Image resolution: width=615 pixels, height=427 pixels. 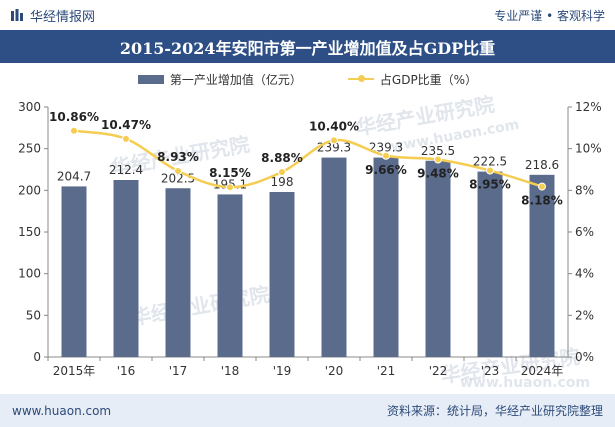 What do you see at coordinates (542, 201) in the screenshot?
I see `share-value-label: 8.18%` at bounding box center [542, 201].